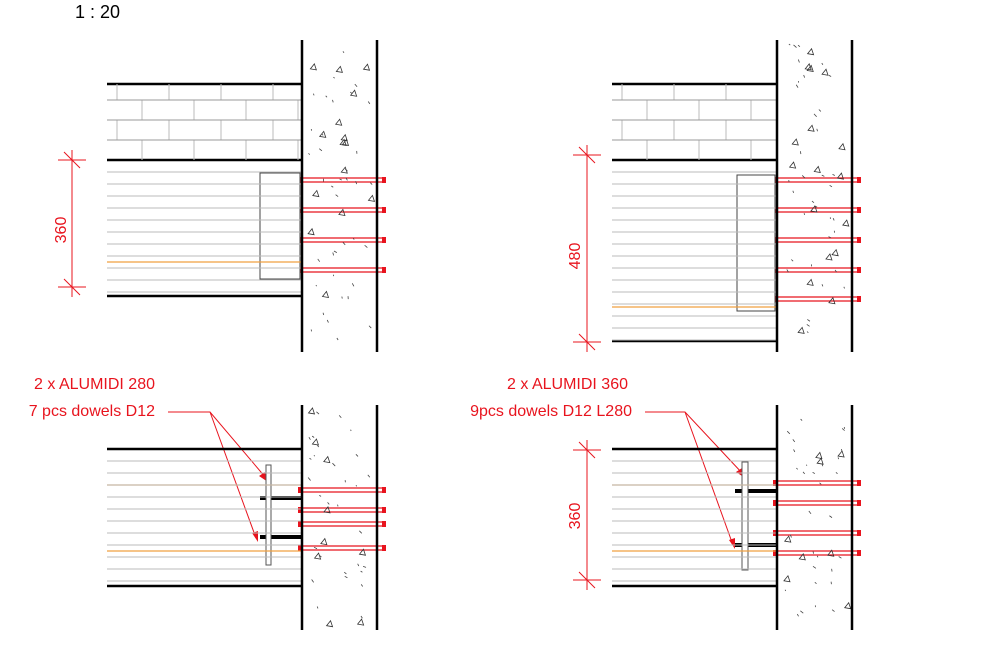 The width and height of the screenshot is (988, 655). Describe the element at coordinates (575, 516) in the screenshot. I see `dimension-label: 360` at that location.